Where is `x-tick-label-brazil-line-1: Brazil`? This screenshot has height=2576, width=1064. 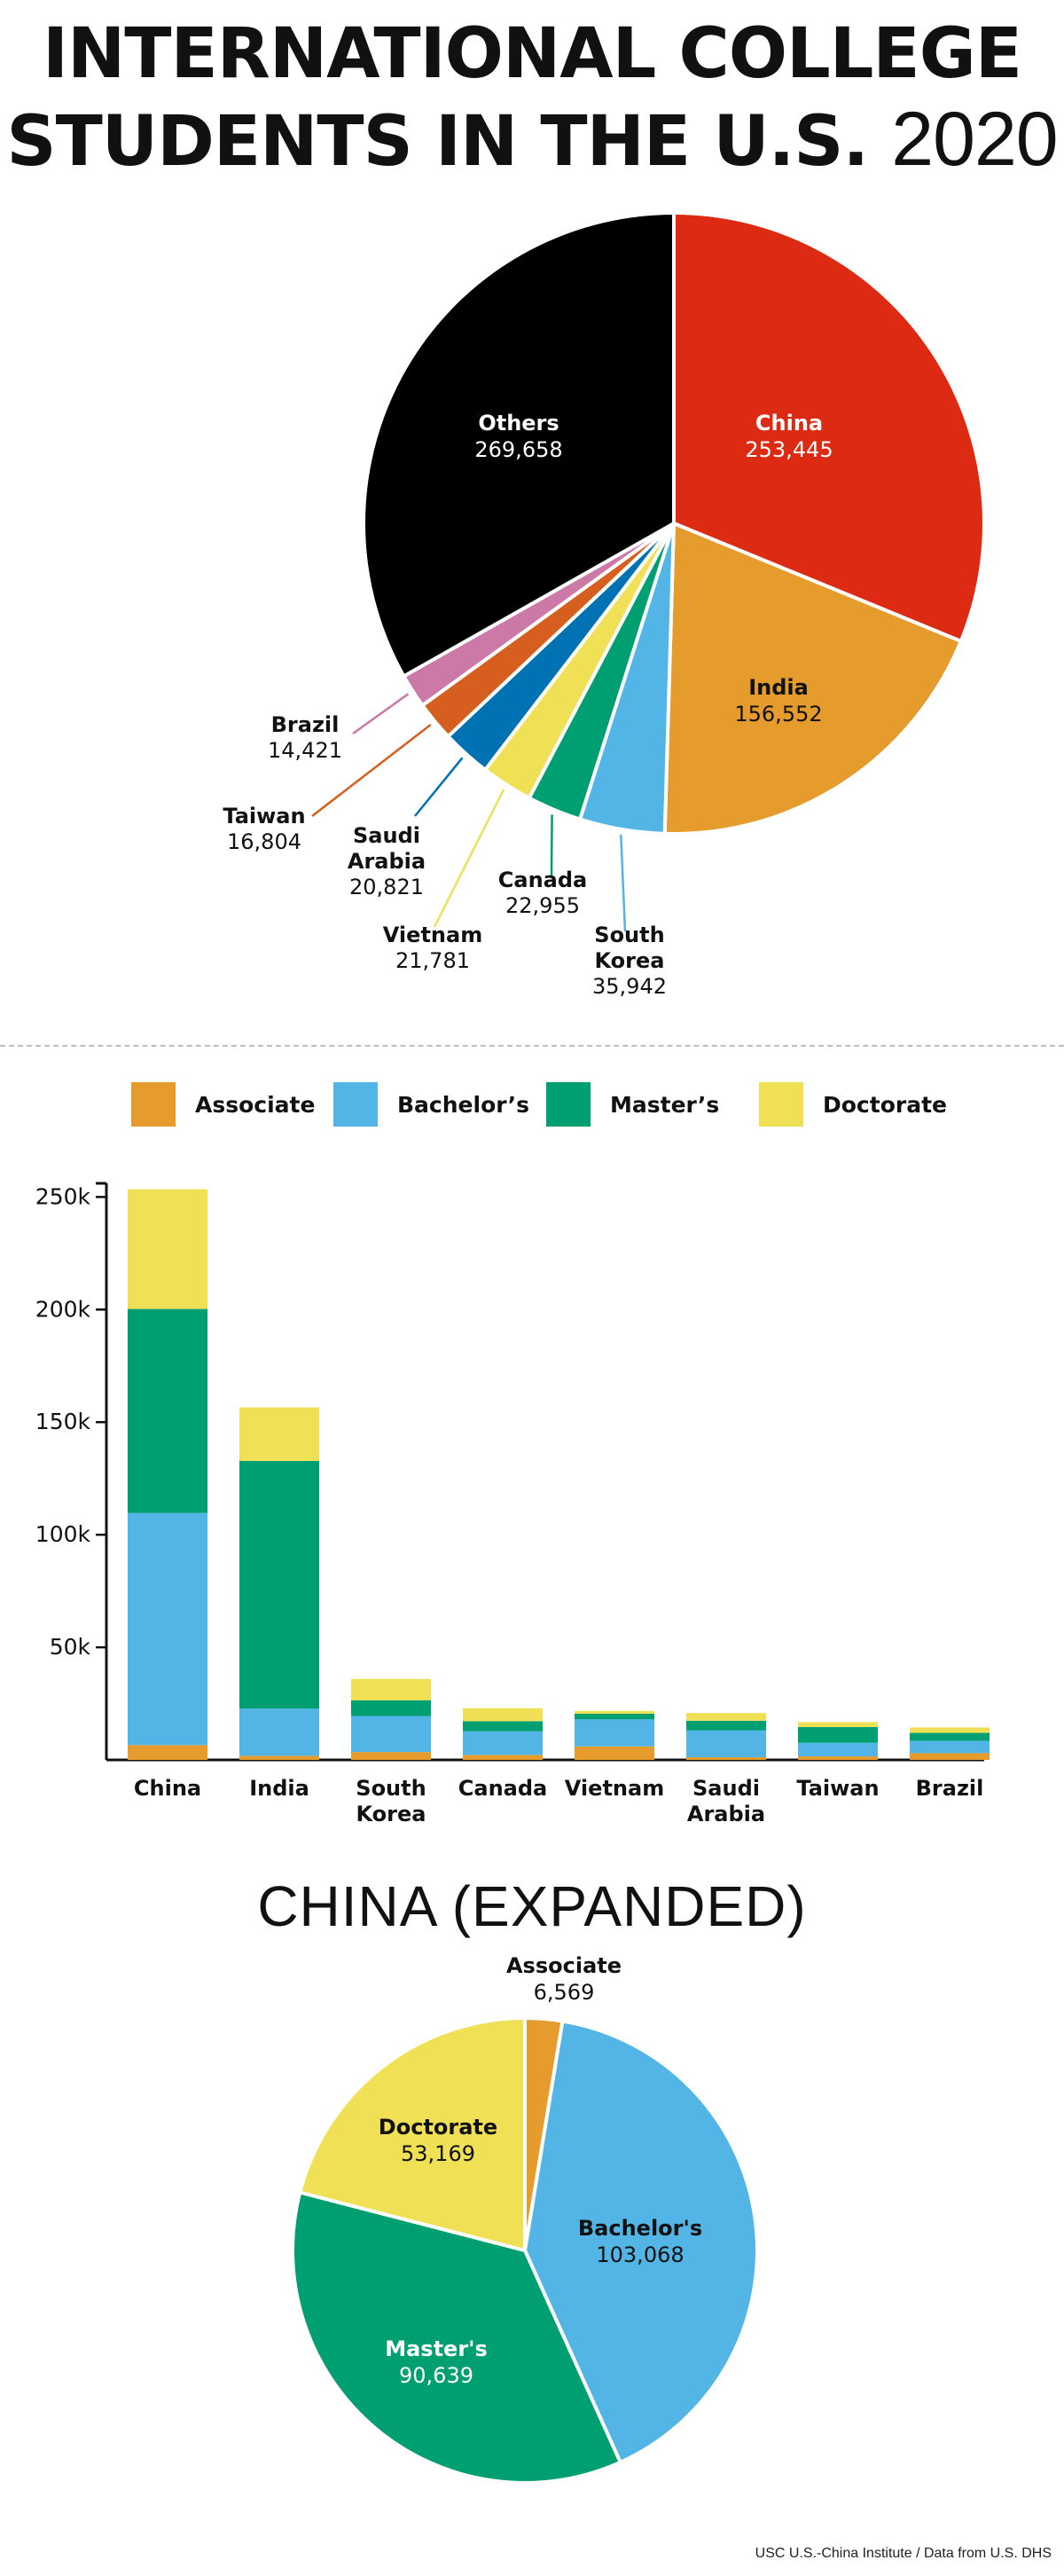
x-tick-label-brazil-line-1: Brazil is located at coordinates (950, 1788).